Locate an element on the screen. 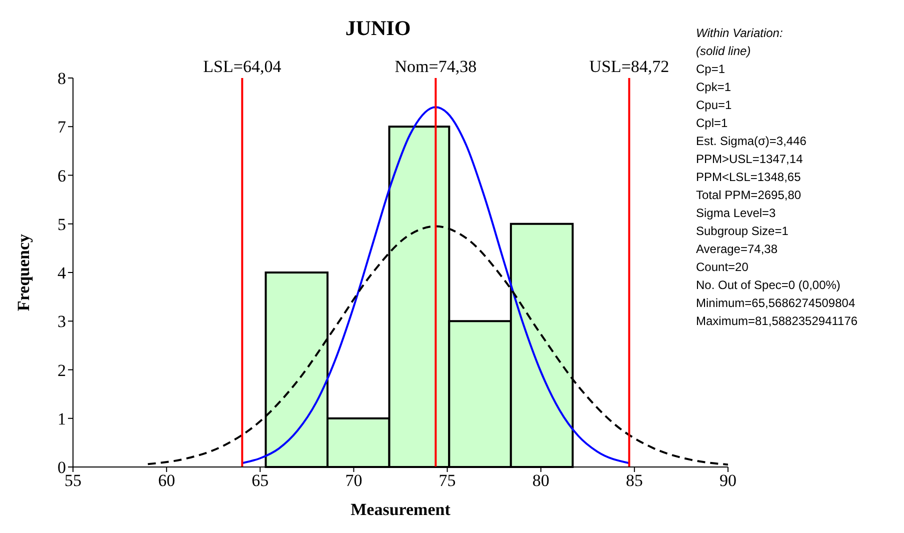 The width and height of the screenshot is (904, 533). text: Within Variation: is located at coordinates (740, 33).